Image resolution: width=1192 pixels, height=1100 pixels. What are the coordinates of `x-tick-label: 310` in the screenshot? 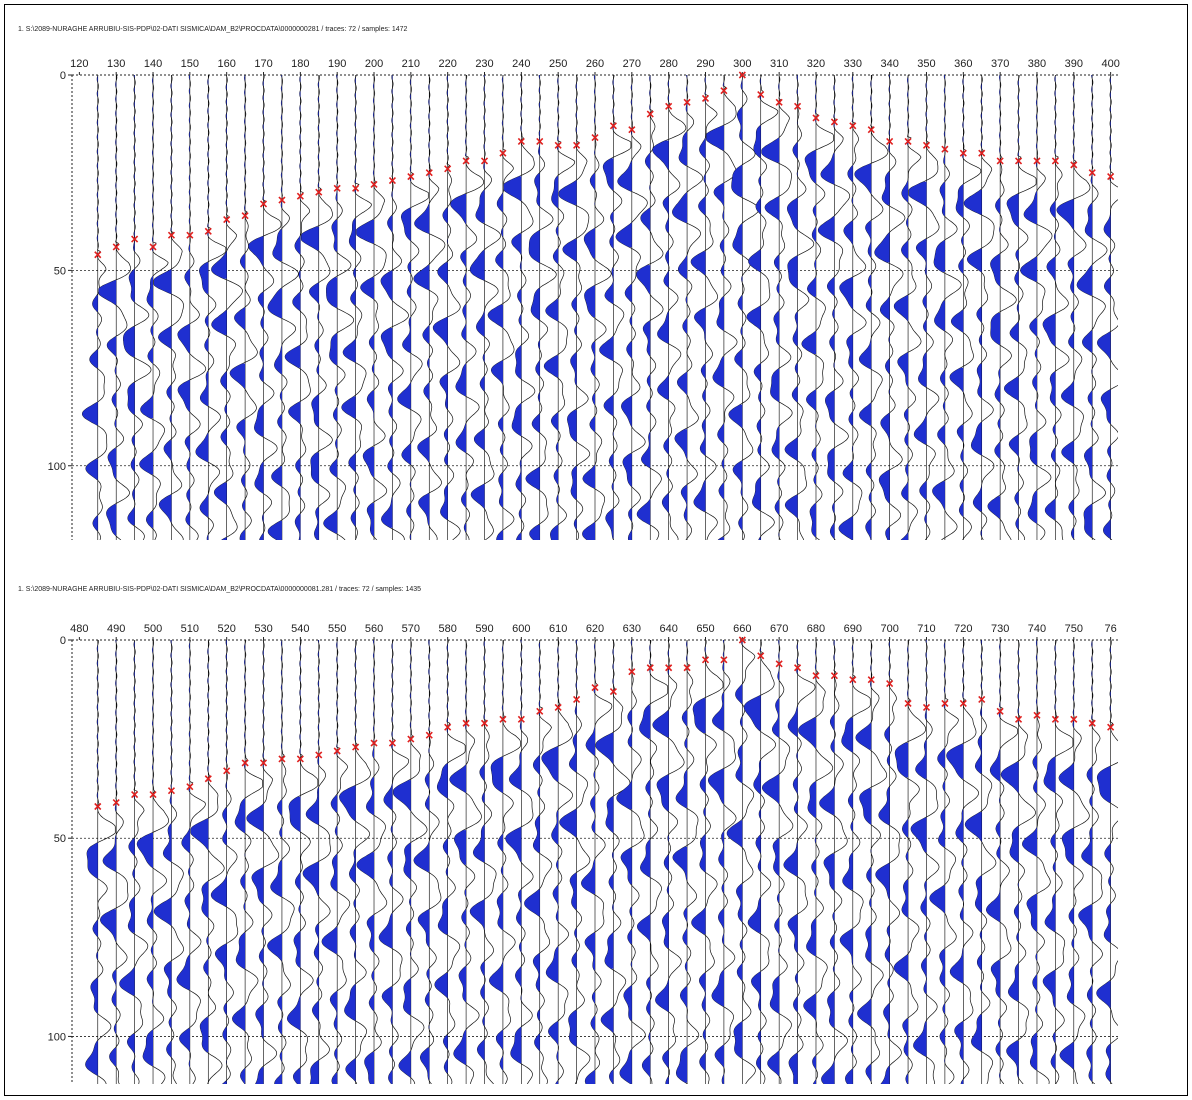 It's located at (779, 64).